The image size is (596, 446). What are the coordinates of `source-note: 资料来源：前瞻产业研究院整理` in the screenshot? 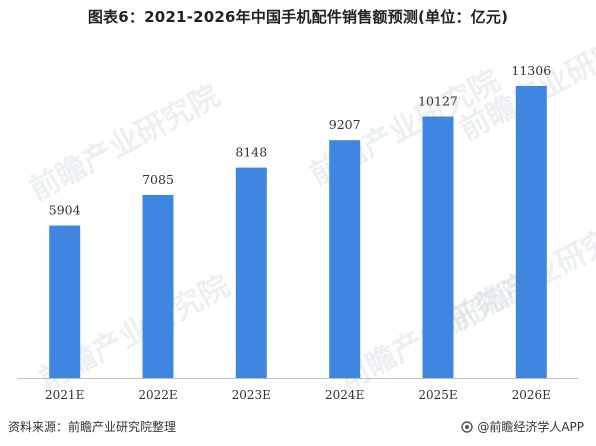 It's located at (92, 427).